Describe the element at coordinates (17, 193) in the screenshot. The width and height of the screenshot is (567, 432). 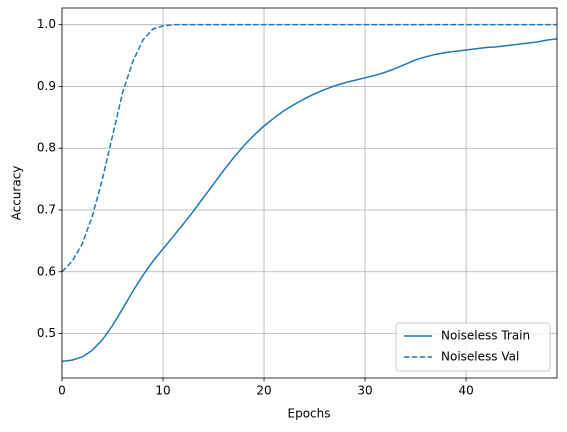
I see `y-axis-label: Accuracy` at that location.